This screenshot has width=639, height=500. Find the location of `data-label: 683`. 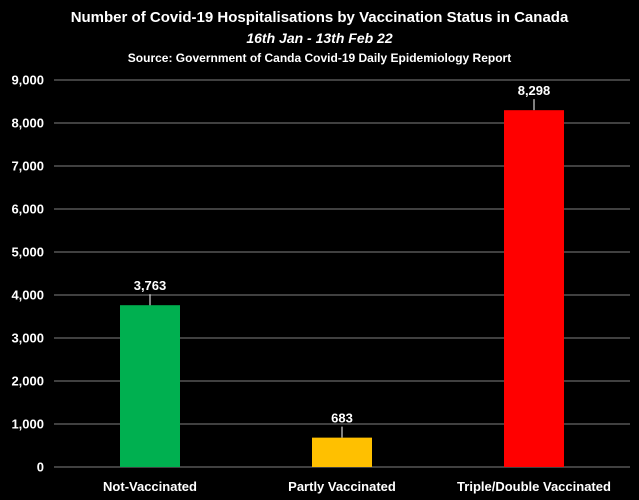

data-label: 683 is located at coordinates (342, 418).